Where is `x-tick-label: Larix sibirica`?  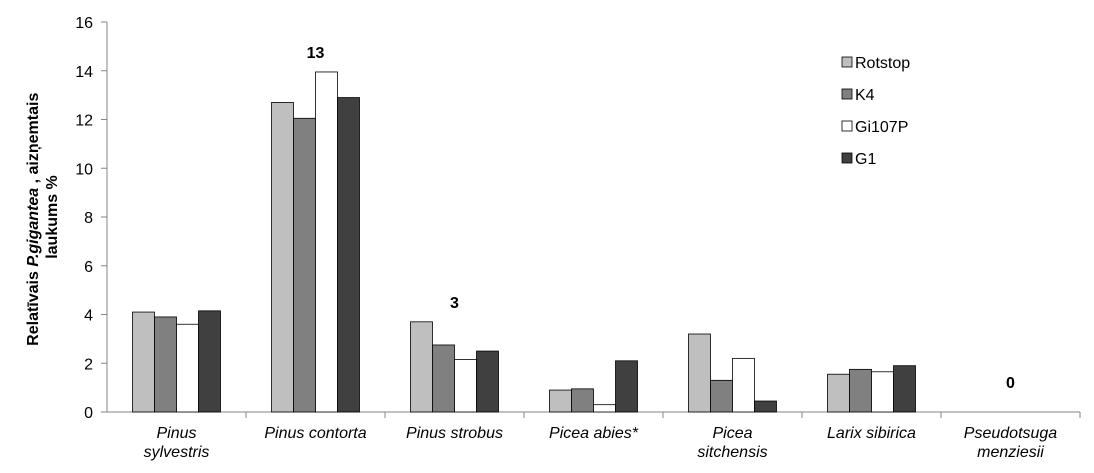
x-tick-label: Larix sibirica is located at coordinates (871, 433).